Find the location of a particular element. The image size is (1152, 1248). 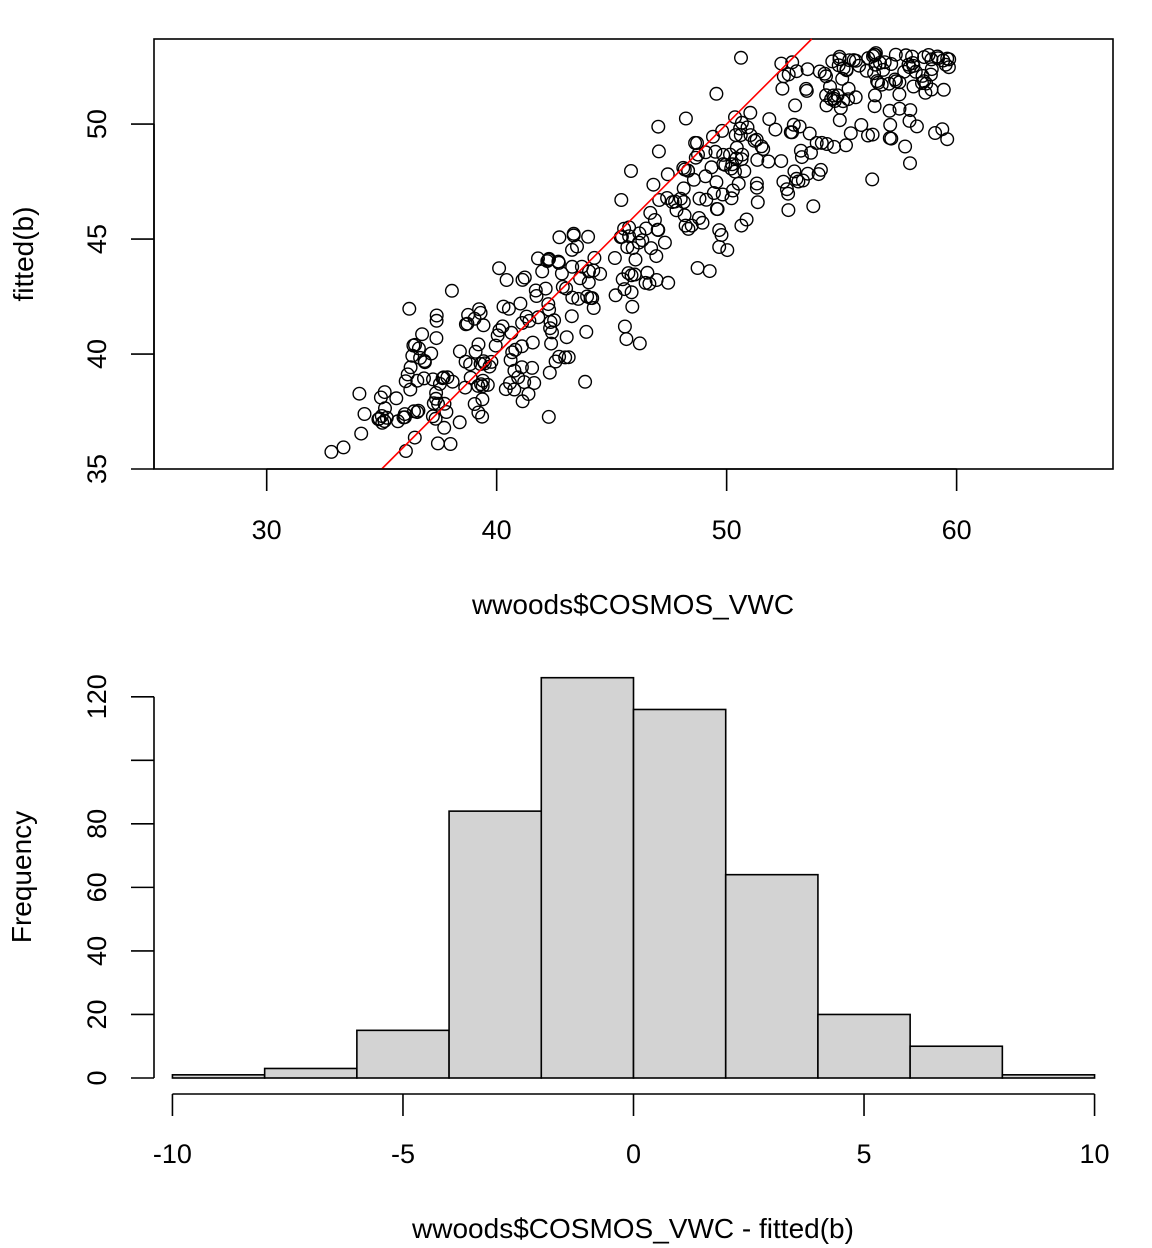

x-tick-label: 30 is located at coordinates (267, 530).